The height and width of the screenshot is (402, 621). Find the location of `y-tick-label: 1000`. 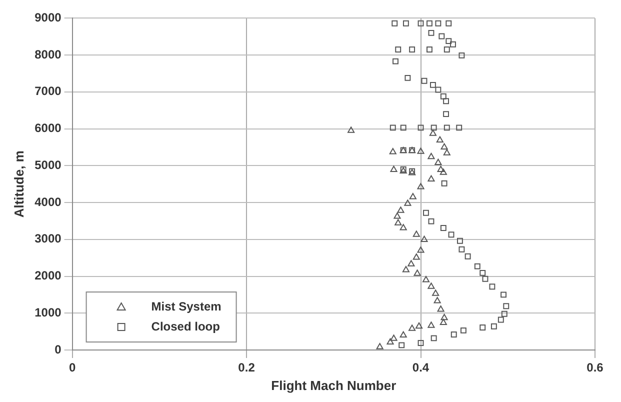

y-tick-label: 1000 is located at coordinates (48, 312).